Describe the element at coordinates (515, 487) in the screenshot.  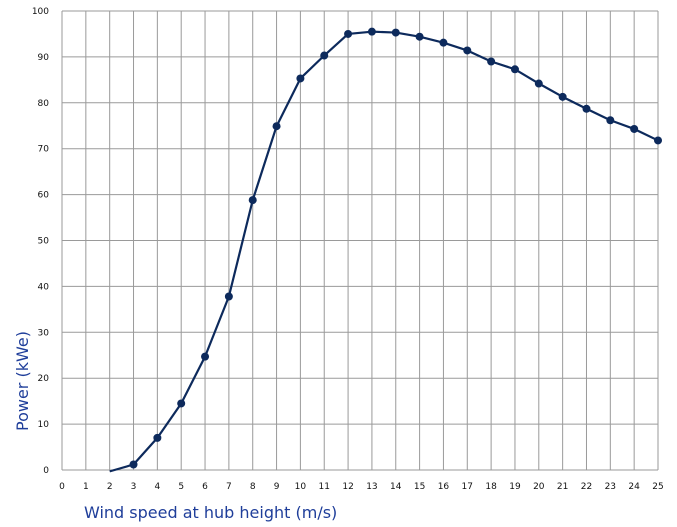
I see `x-tick-label: 19` at that location.